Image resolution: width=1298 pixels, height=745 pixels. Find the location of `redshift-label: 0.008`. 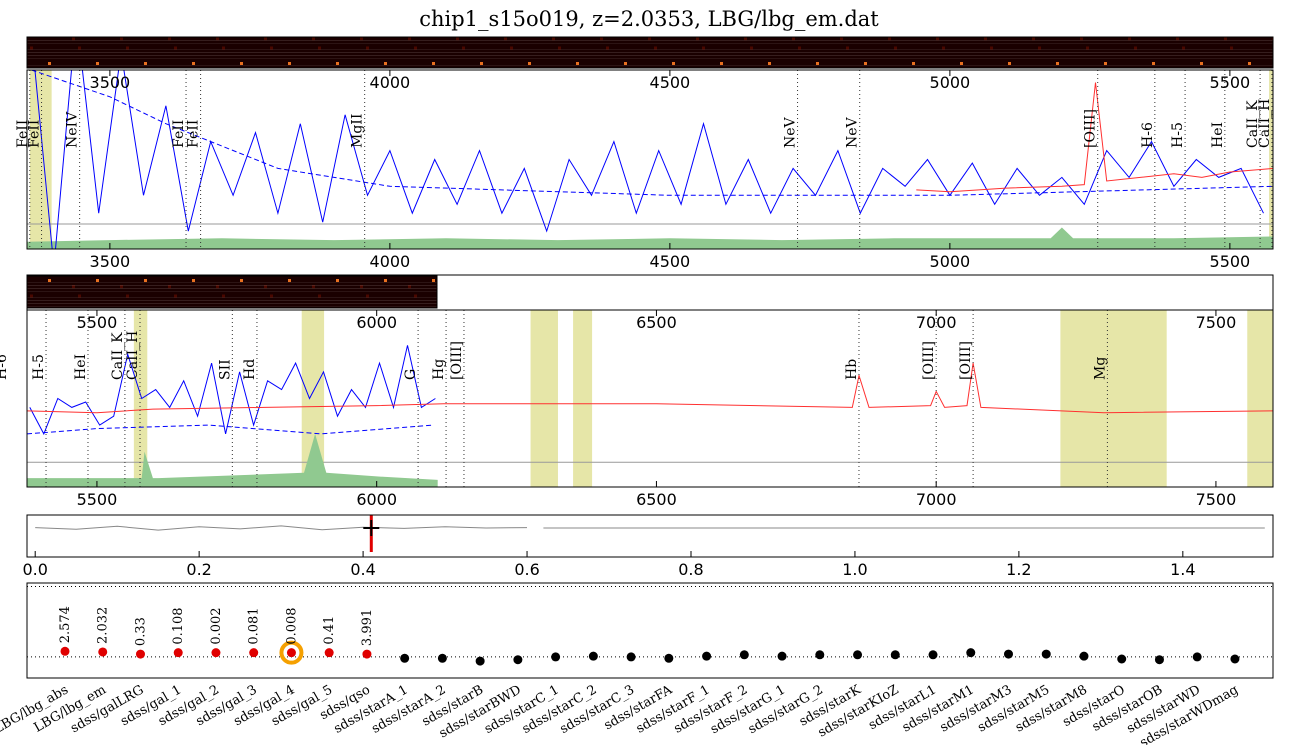

redshift-label: 0.008 is located at coordinates (291, 625).